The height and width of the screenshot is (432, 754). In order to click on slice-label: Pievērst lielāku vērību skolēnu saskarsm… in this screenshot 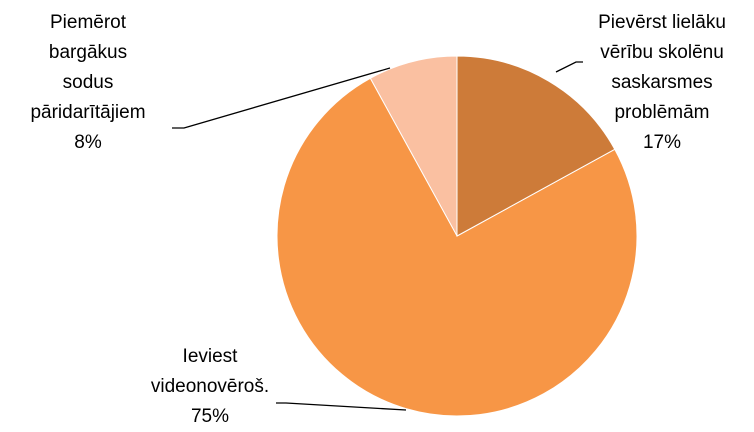, I will do `click(662, 83)`.